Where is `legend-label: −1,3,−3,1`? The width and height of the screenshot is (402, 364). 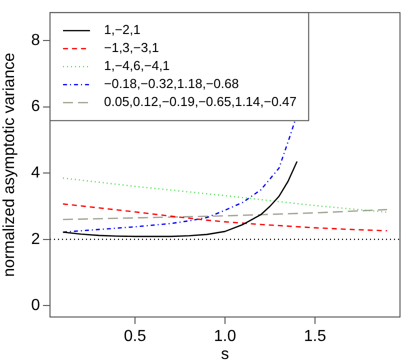 legend-label: −1,3,−3,1 is located at coordinates (131, 48).